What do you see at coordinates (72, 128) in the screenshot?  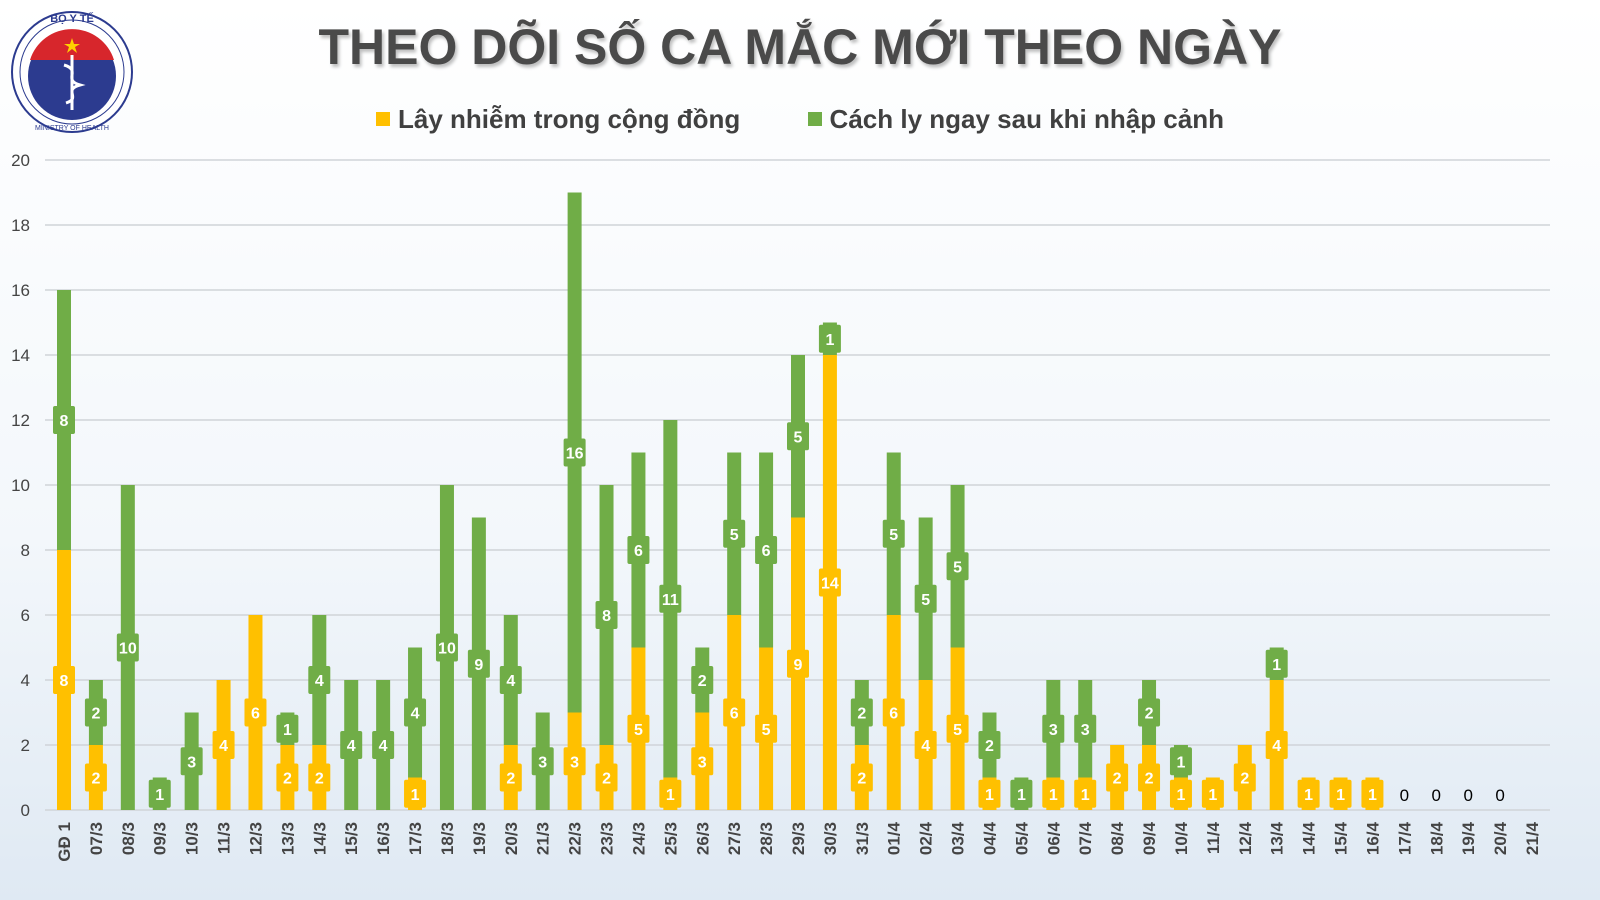 I see `svg-text: MINISTRY OF HEALTH` at bounding box center [72, 128].